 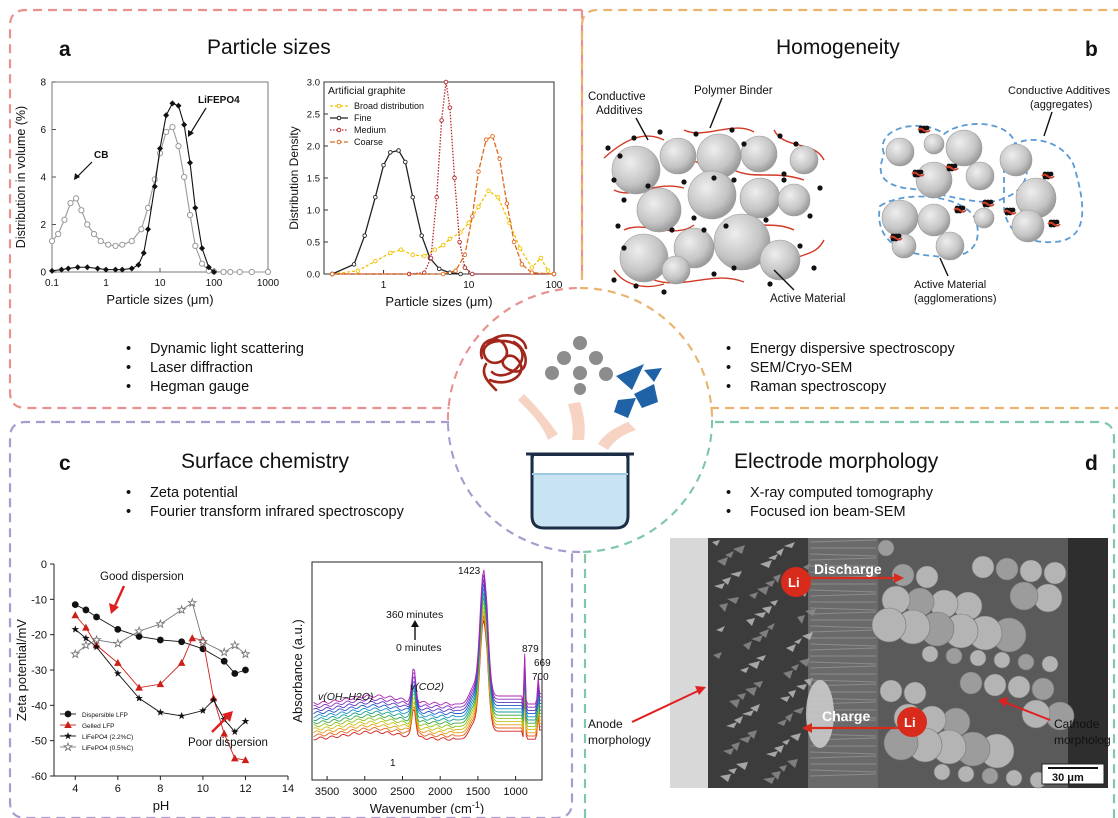 What do you see at coordinates (107, 748) in the screenshot?
I see `legend-label: LiFePO4 (0.5%C)` at bounding box center [107, 748].